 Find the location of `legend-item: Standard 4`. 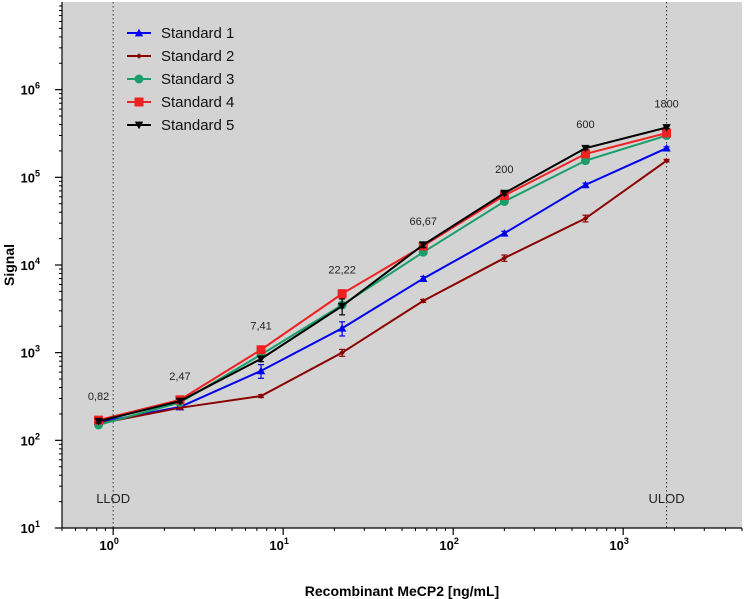

legend-item: Standard 4 is located at coordinates (180, 102).